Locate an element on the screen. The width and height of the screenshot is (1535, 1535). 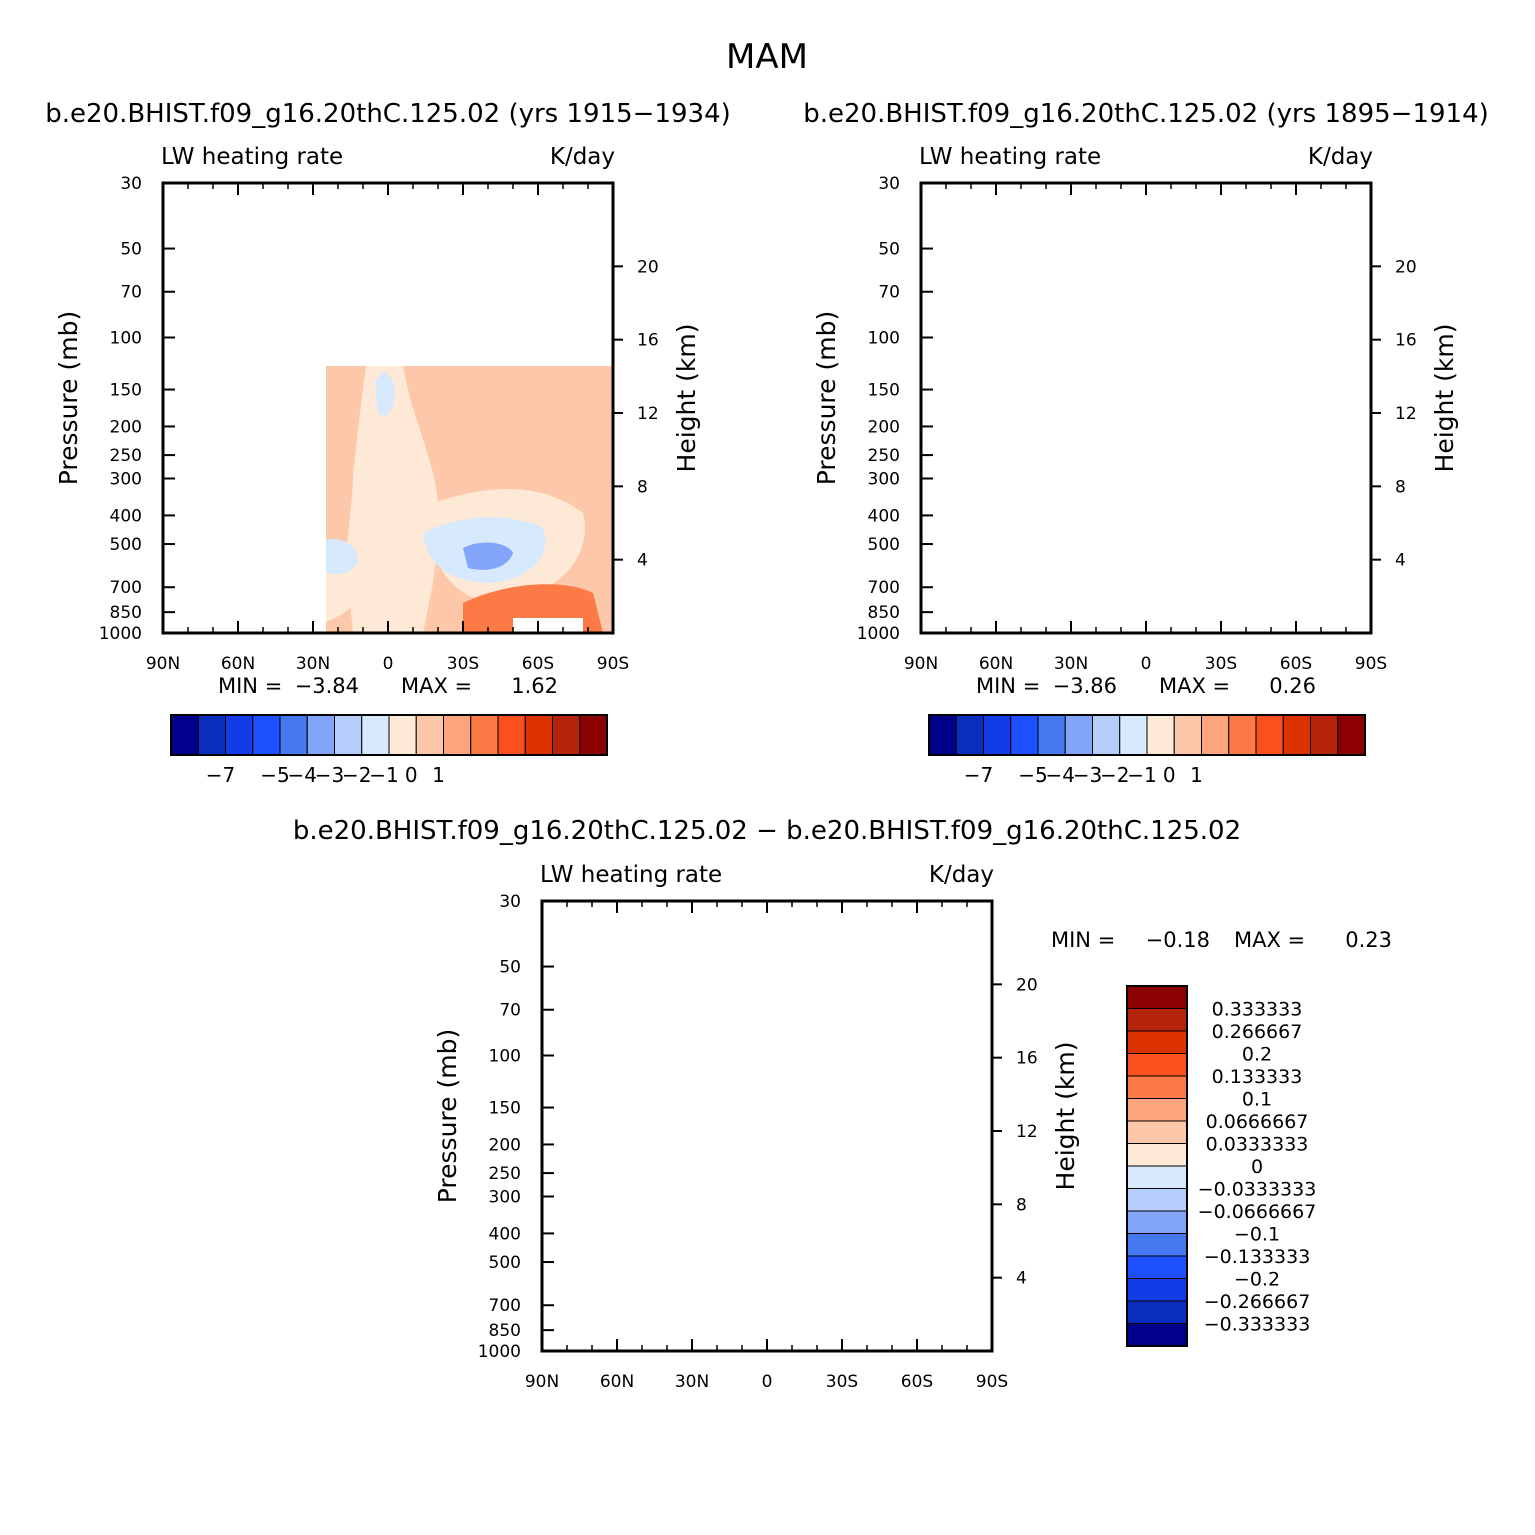
y-tick-label: 400 is located at coordinates (505, 1234).